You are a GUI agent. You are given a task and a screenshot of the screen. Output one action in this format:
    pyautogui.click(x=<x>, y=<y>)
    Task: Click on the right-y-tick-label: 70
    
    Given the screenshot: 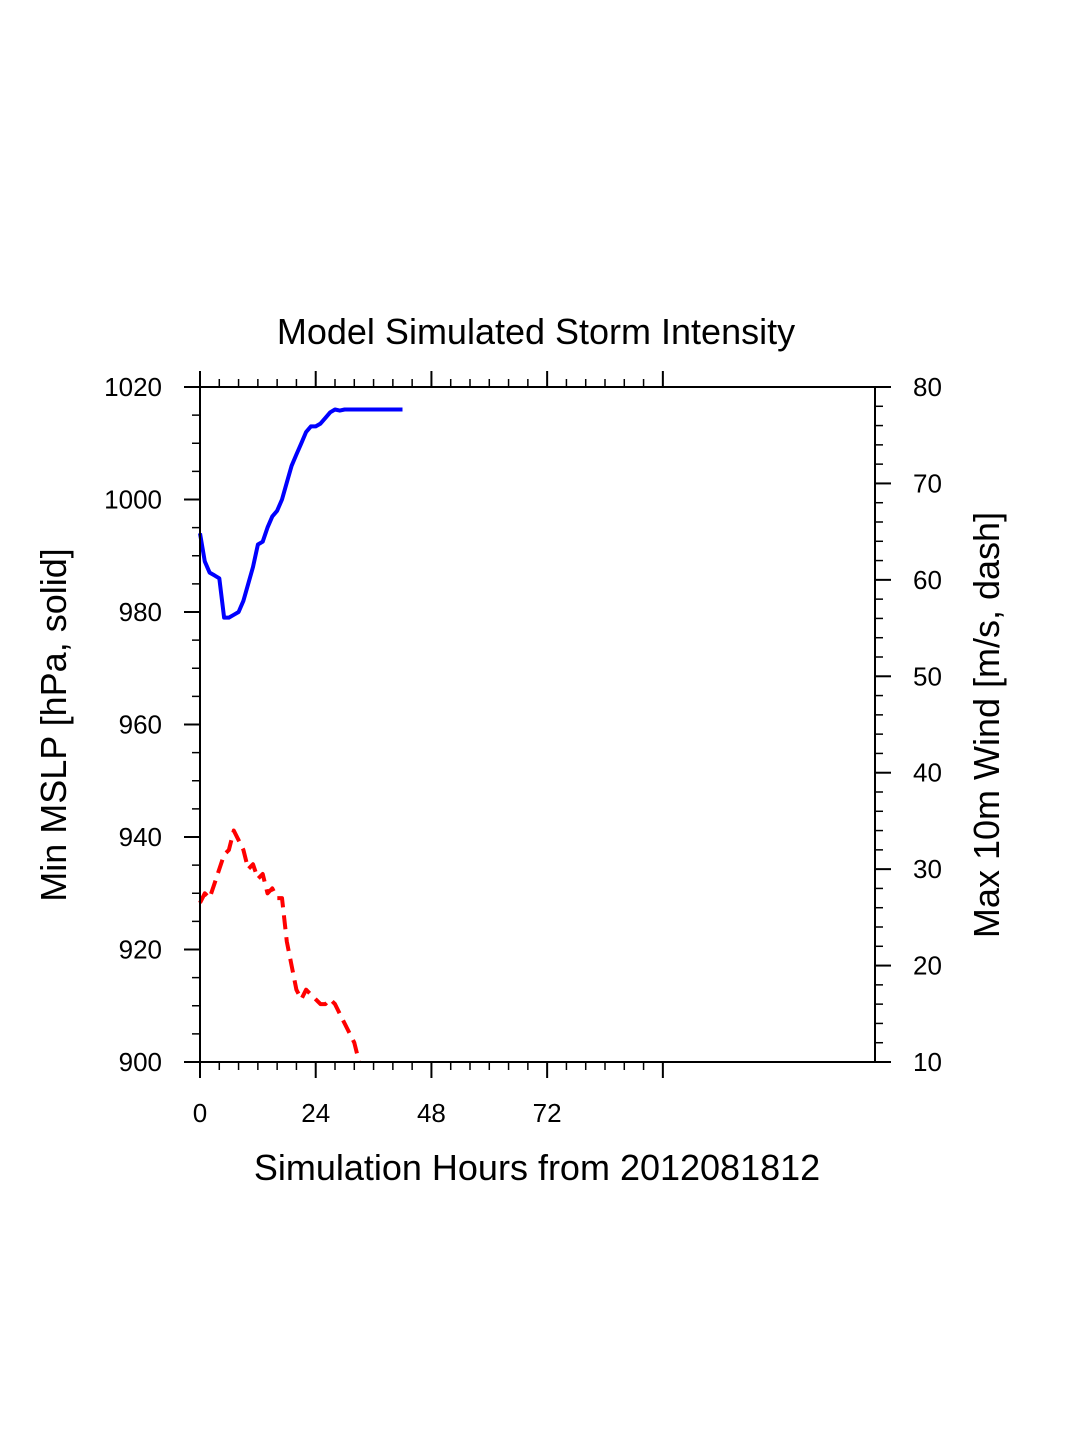 What is the action you would take?
    pyautogui.click(x=927, y=483)
    